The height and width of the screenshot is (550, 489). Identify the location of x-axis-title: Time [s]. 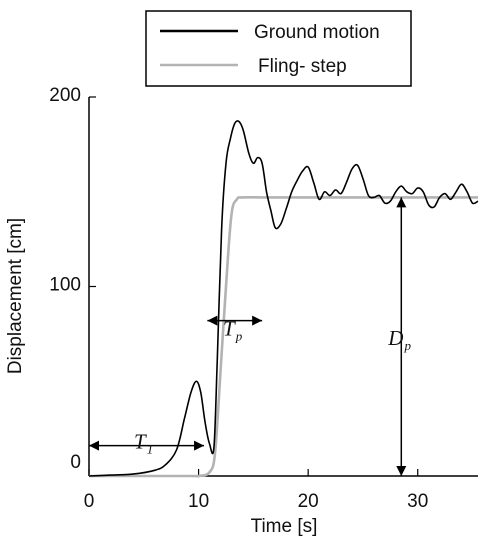
(284, 526).